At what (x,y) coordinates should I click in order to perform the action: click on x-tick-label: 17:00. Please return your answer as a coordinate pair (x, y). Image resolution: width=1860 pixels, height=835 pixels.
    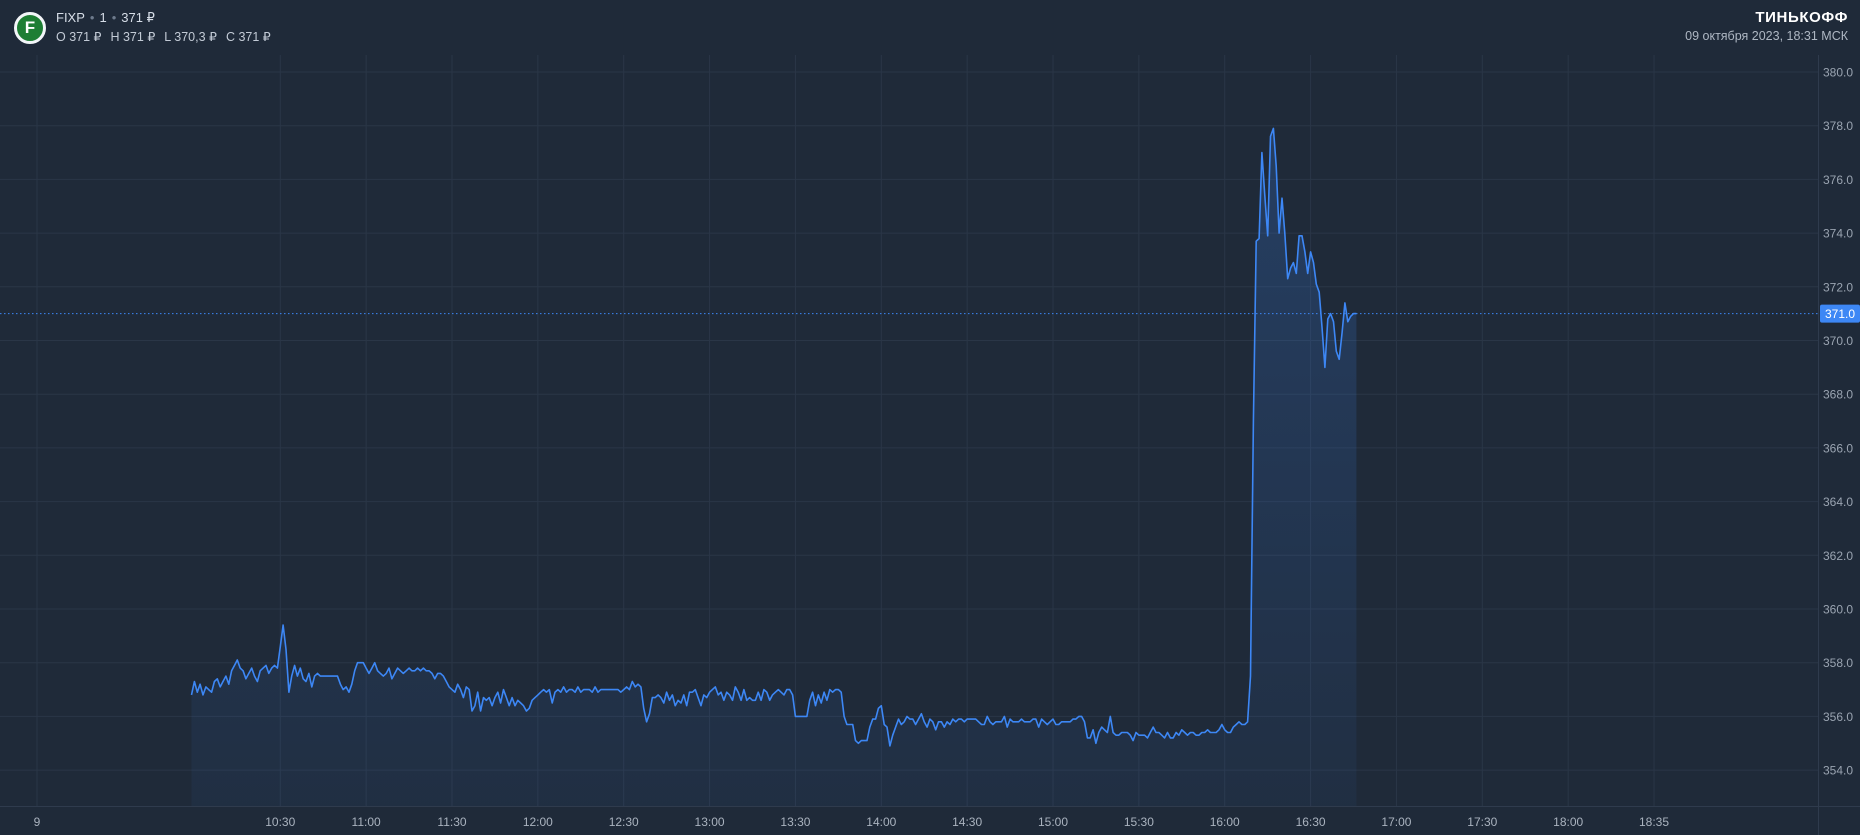
    Looking at the image, I should click on (1396, 822).